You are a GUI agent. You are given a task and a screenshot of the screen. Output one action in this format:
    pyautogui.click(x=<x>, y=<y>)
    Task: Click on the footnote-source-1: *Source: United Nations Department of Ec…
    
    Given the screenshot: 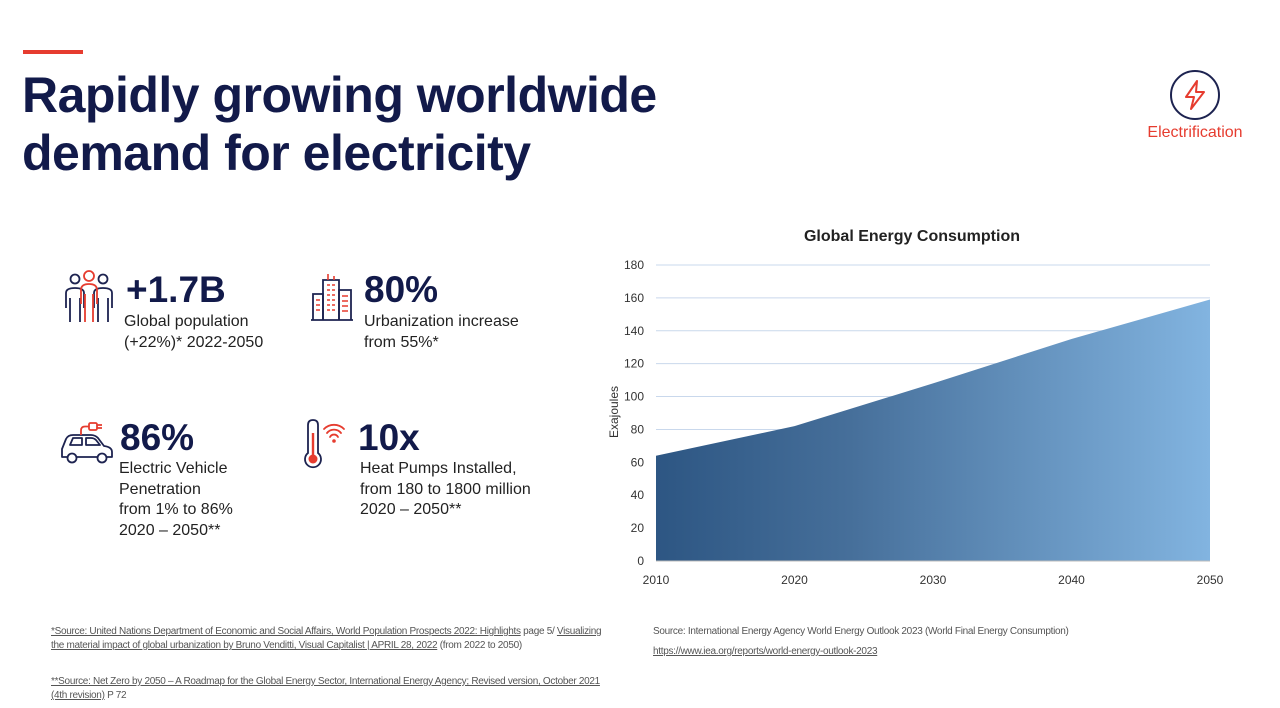 What is the action you would take?
    pyautogui.click(x=326, y=638)
    